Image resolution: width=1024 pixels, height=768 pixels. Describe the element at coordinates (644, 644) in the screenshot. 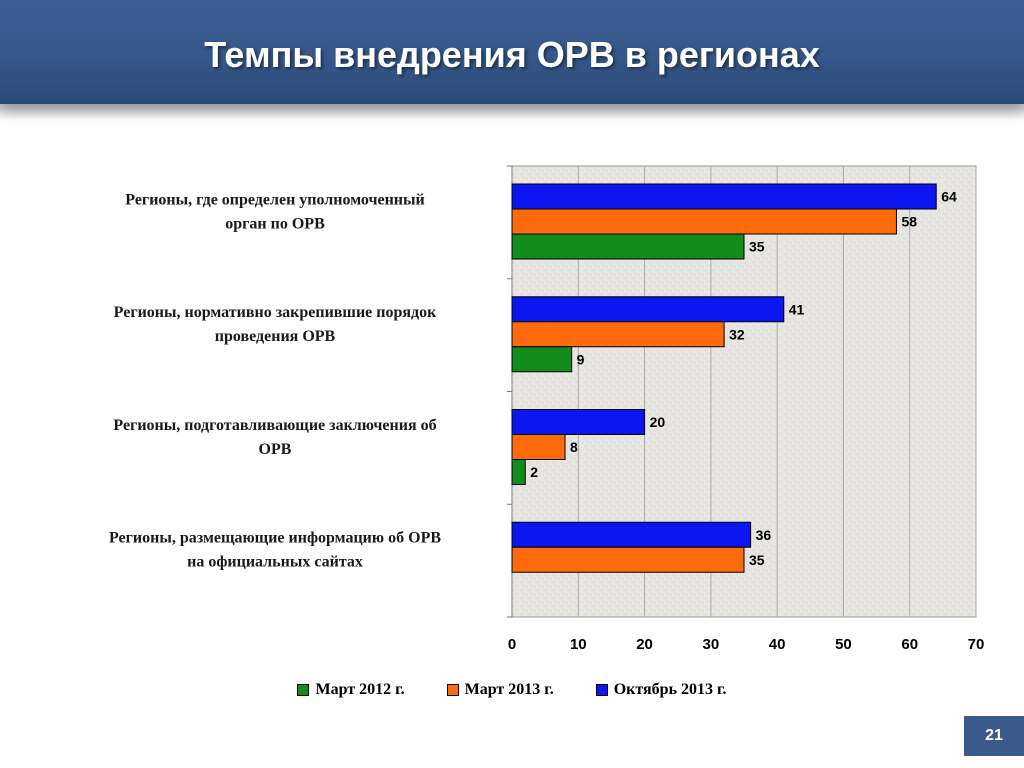

I see `x-tick-label: 20` at that location.